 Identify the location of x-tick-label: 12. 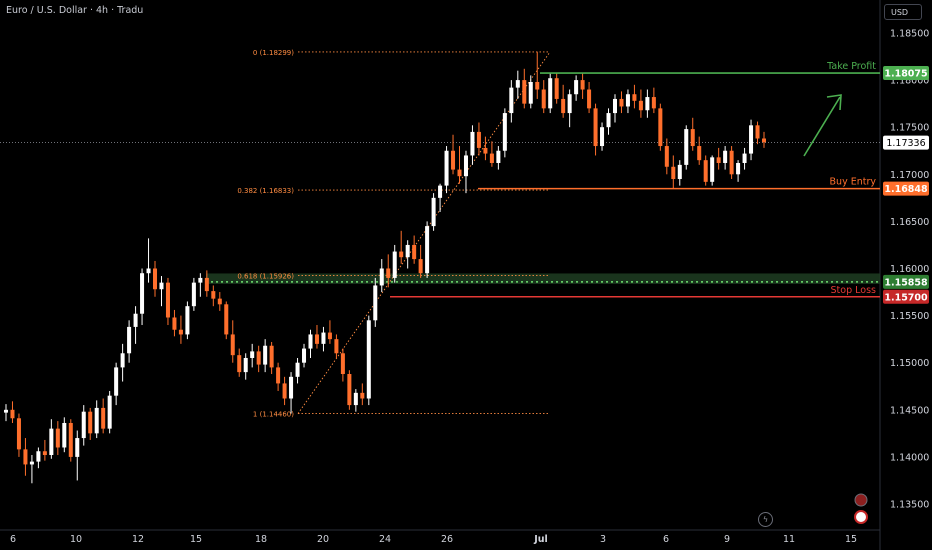
(138, 539).